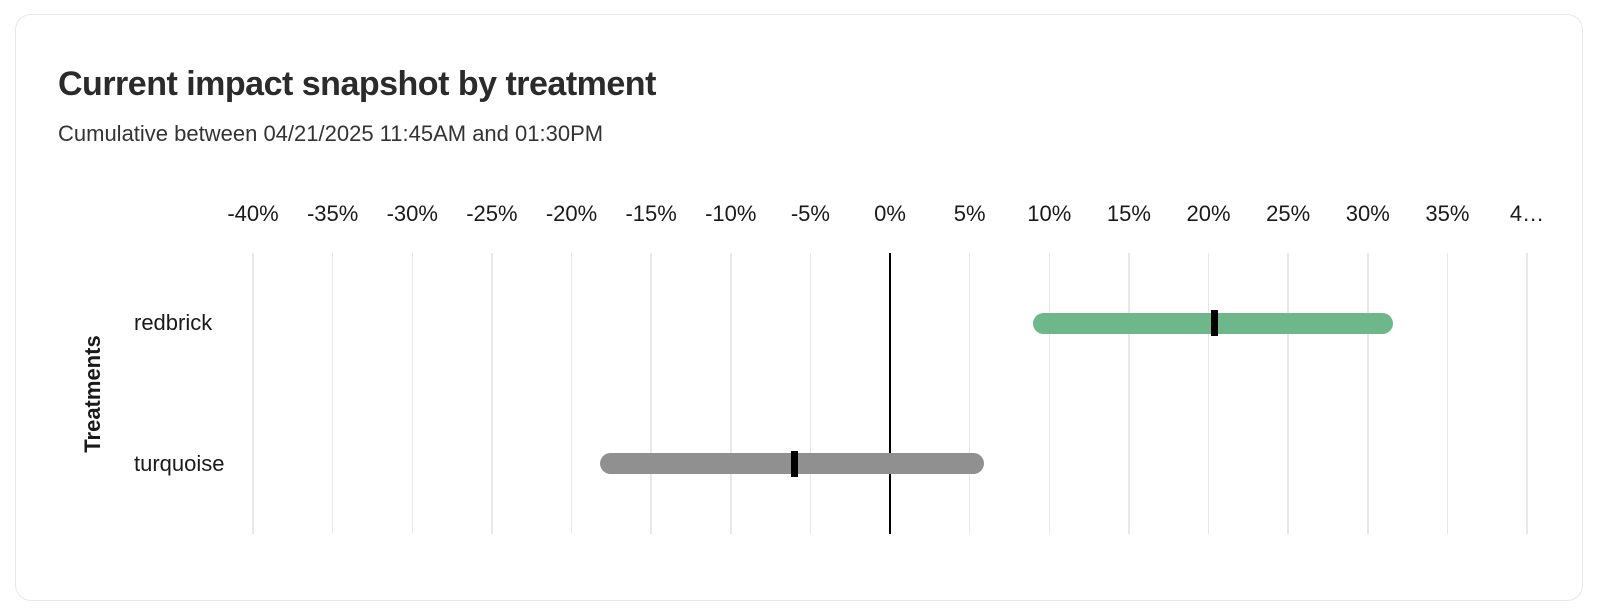 Image resolution: width=1600 pixels, height=616 pixels. I want to click on page-title: Current impact snapshot by treatment, so click(357, 84).